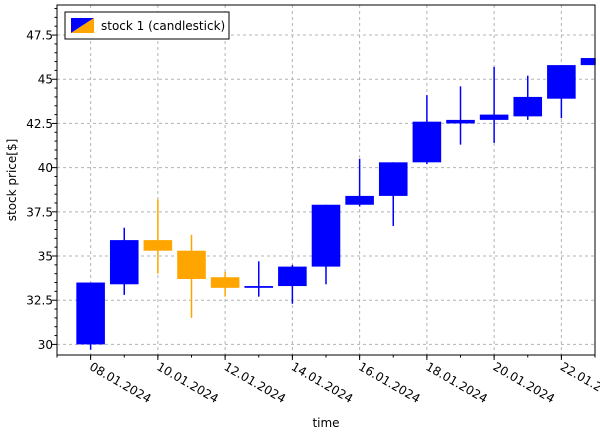 The image size is (600, 432). What do you see at coordinates (45, 80) in the screenshot?
I see `y-tick-label: 45` at bounding box center [45, 80].